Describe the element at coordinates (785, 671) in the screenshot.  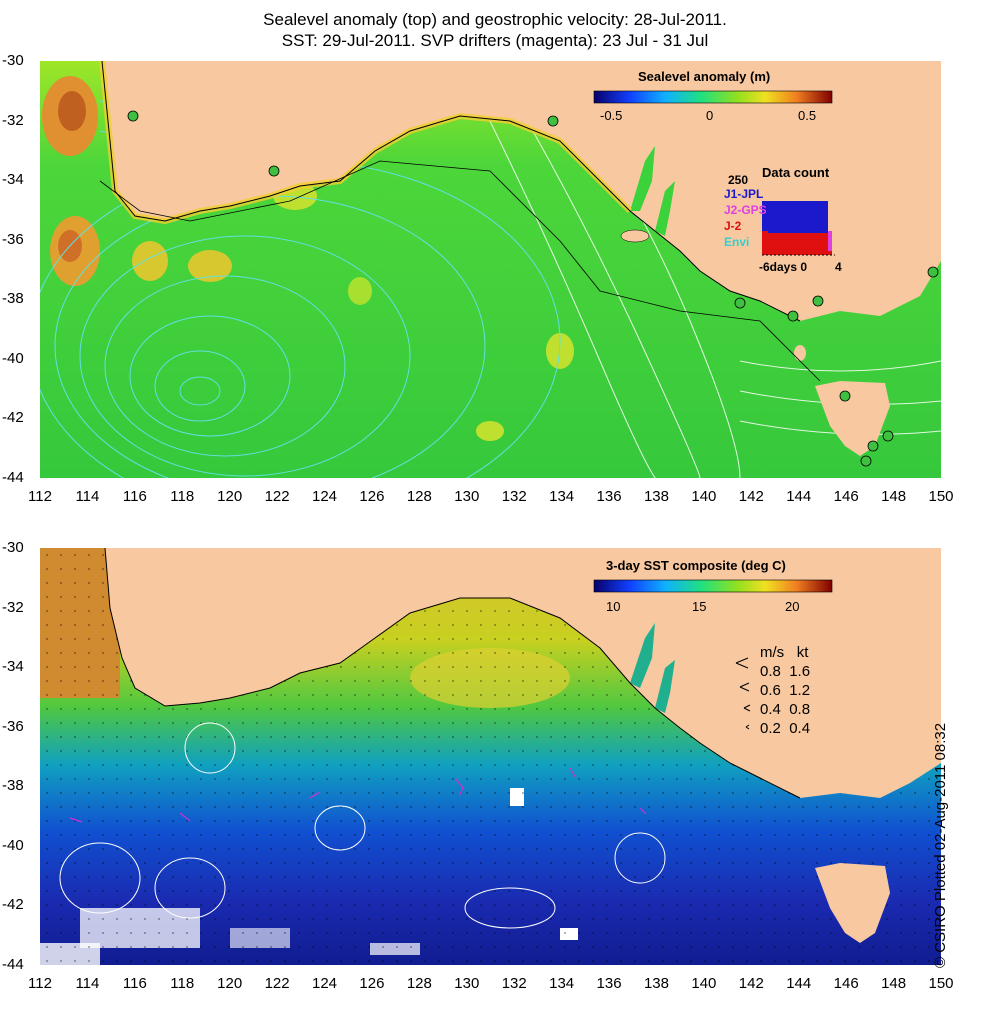
I see `velocity-legend-row: 0.8 1.6` at that location.